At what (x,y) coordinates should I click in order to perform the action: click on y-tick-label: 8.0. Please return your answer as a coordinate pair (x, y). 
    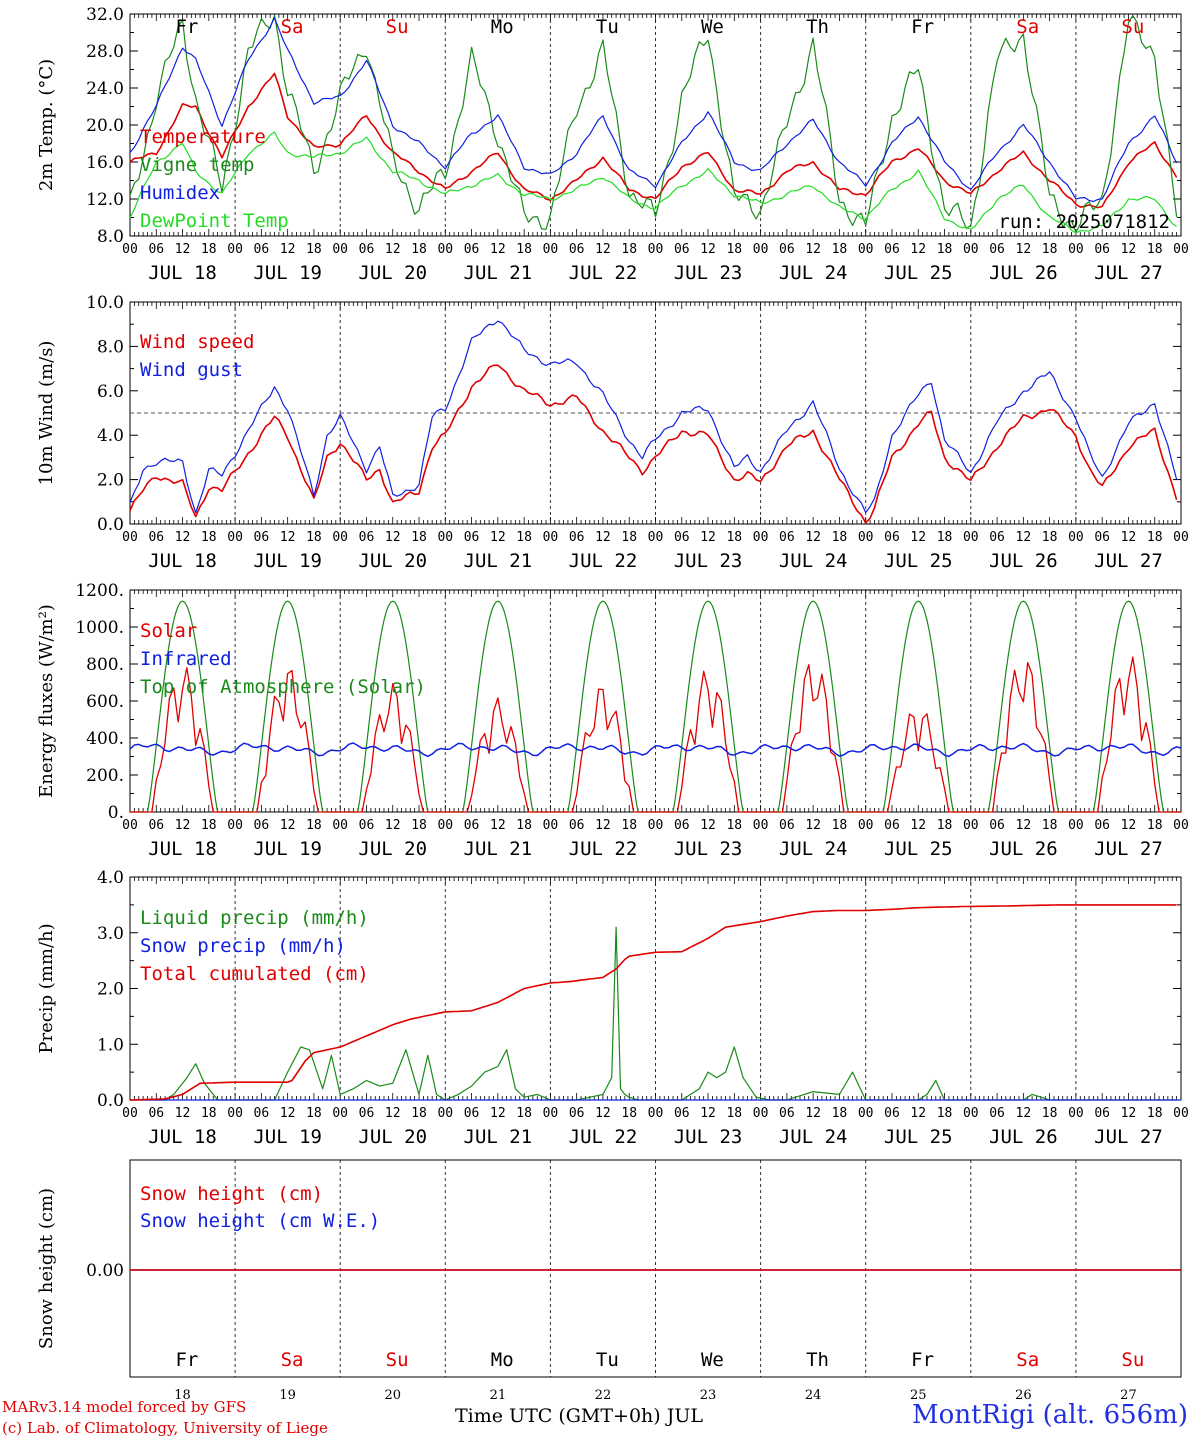
    Looking at the image, I should click on (110, 347).